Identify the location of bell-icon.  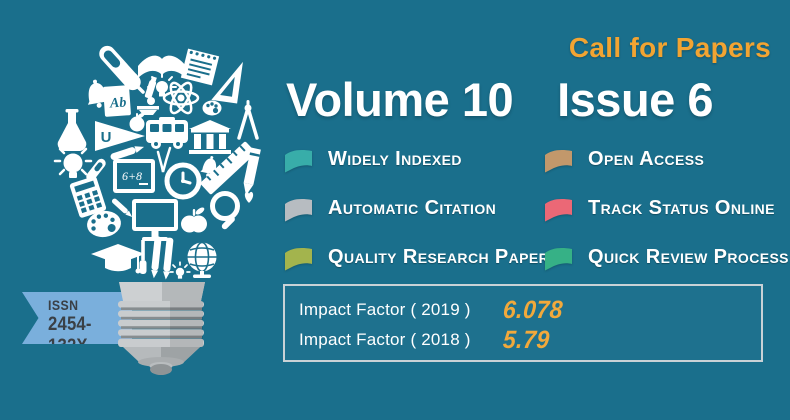
(98, 93).